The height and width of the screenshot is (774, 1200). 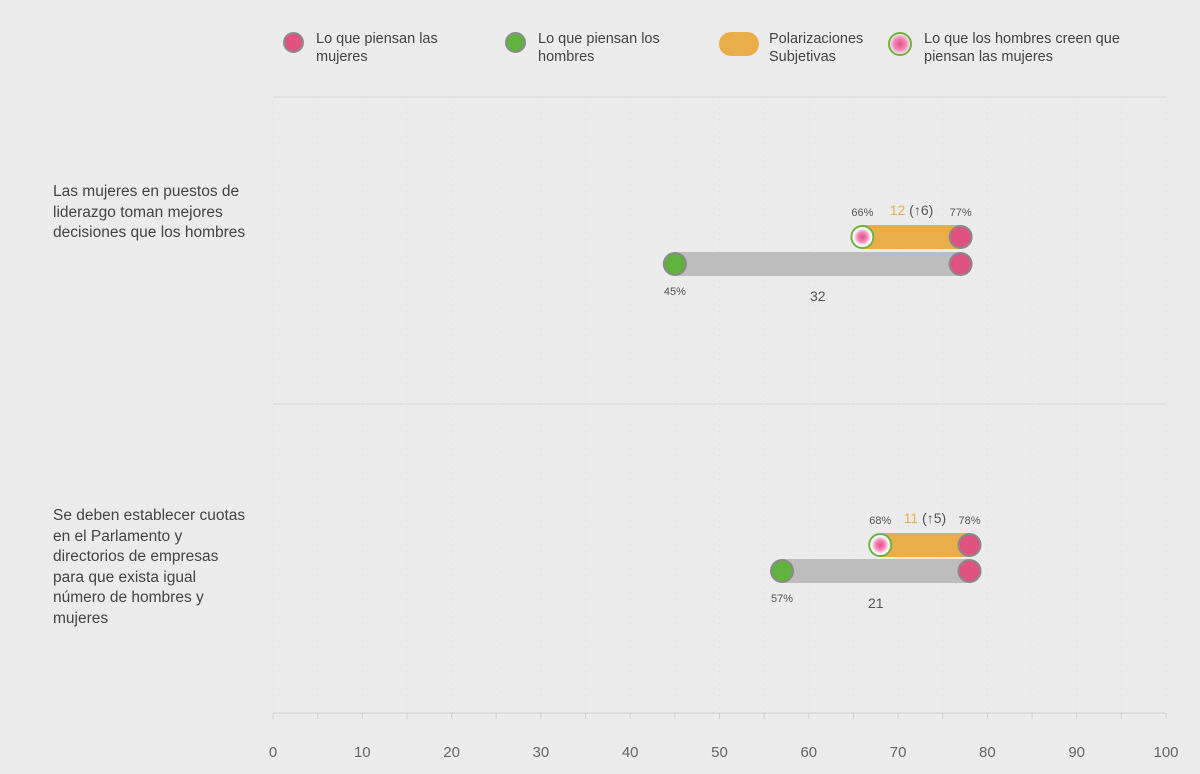 I want to click on women-swatch-icon, so click(x=293, y=42).